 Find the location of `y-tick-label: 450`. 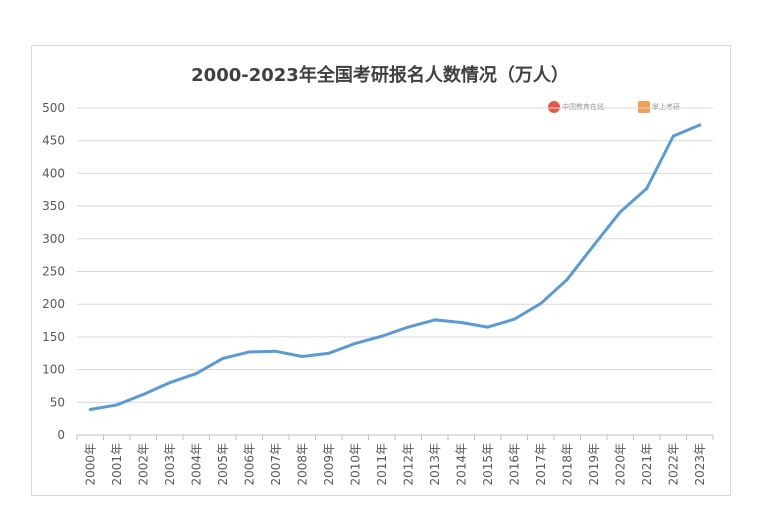

y-tick-label: 450 is located at coordinates (53, 141).